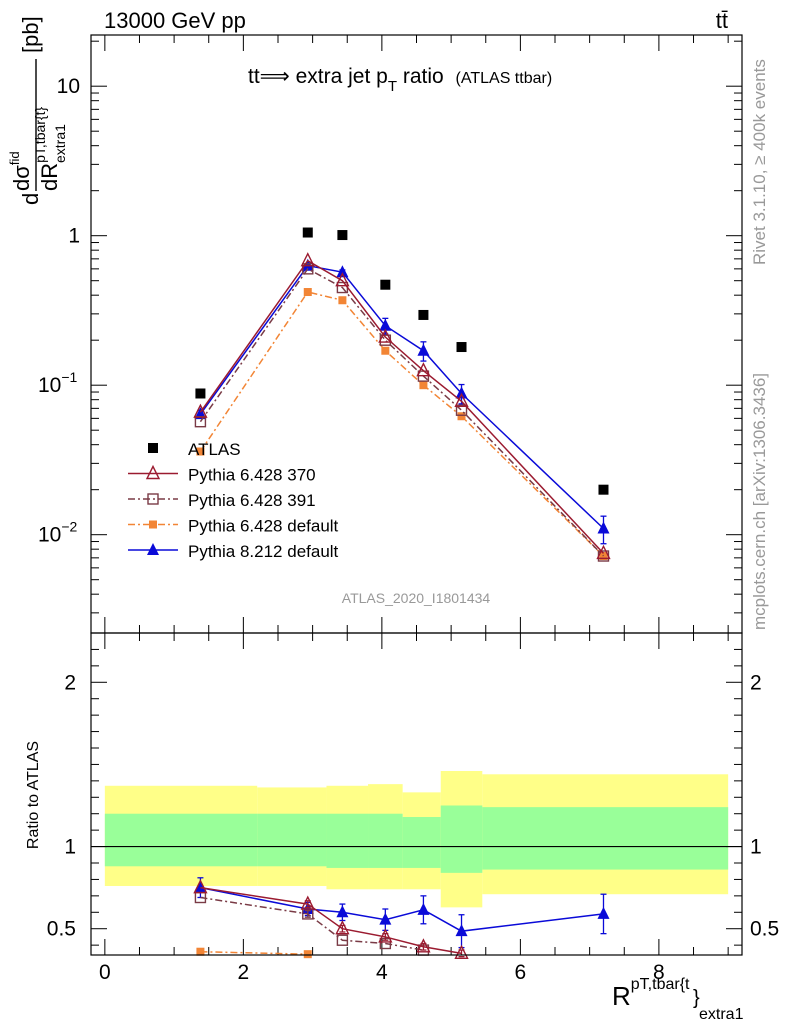 The height and width of the screenshot is (1024, 786). What do you see at coordinates (74, 236) in the screenshot?
I see `main-y-tick-label: 1` at bounding box center [74, 236].